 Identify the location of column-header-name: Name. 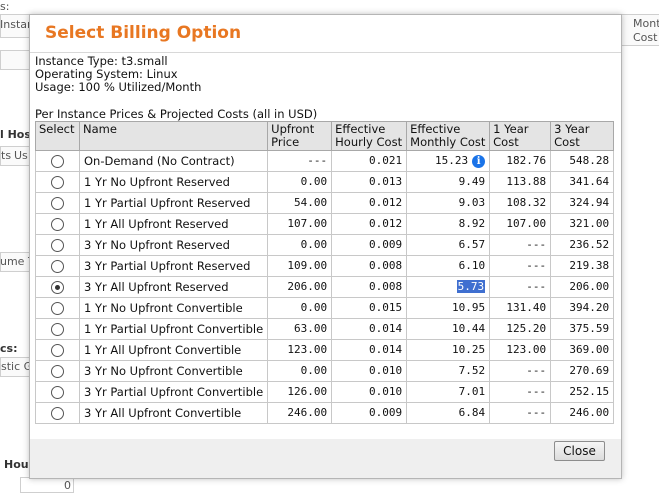
(173, 136).